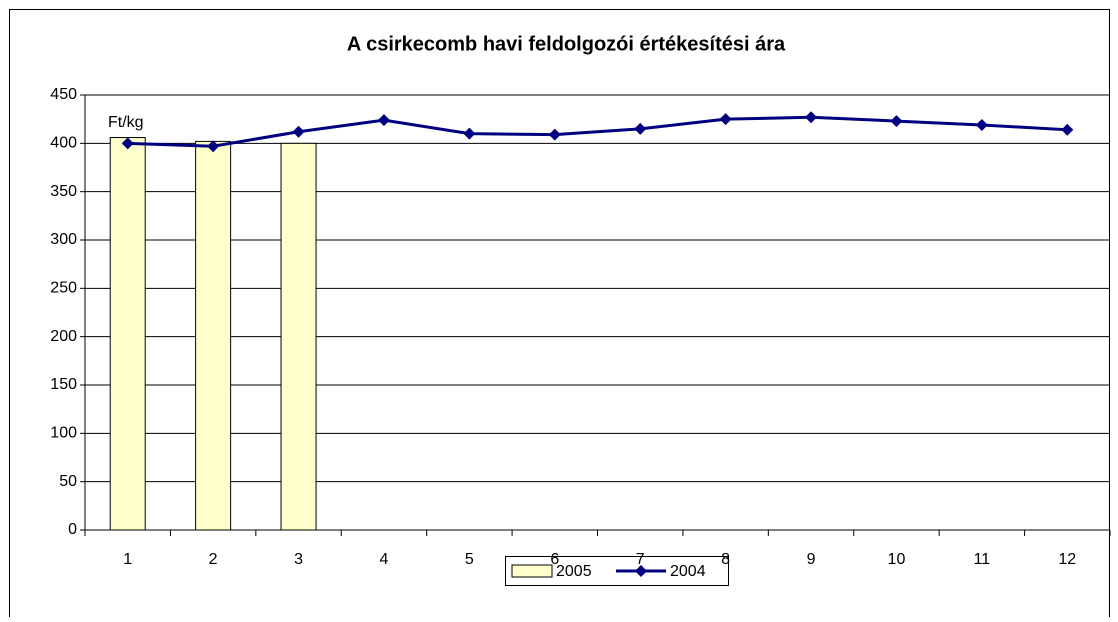  Describe the element at coordinates (127, 559) in the screenshot. I see `x-tick-label: 1` at that location.